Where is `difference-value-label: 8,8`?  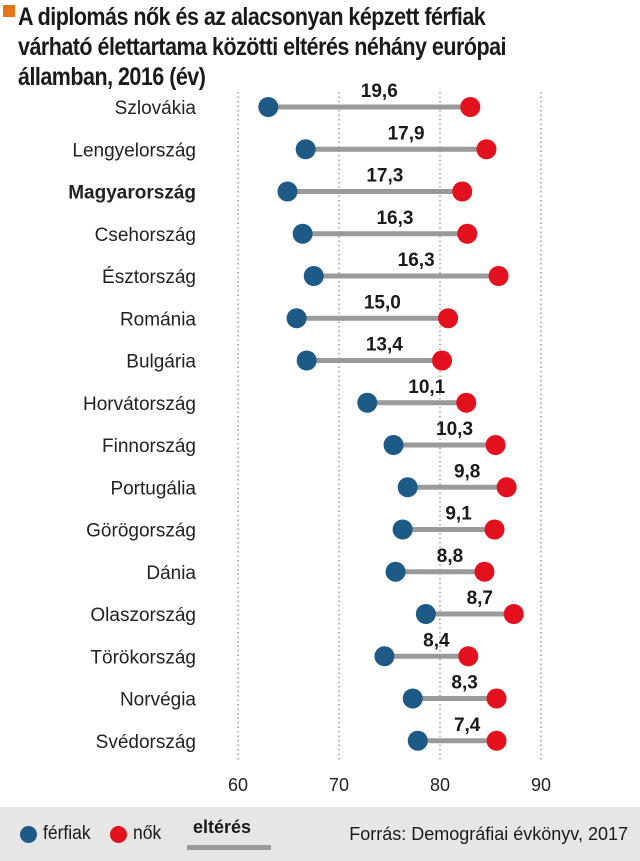
difference-value-label: 8,8 is located at coordinates (450, 556).